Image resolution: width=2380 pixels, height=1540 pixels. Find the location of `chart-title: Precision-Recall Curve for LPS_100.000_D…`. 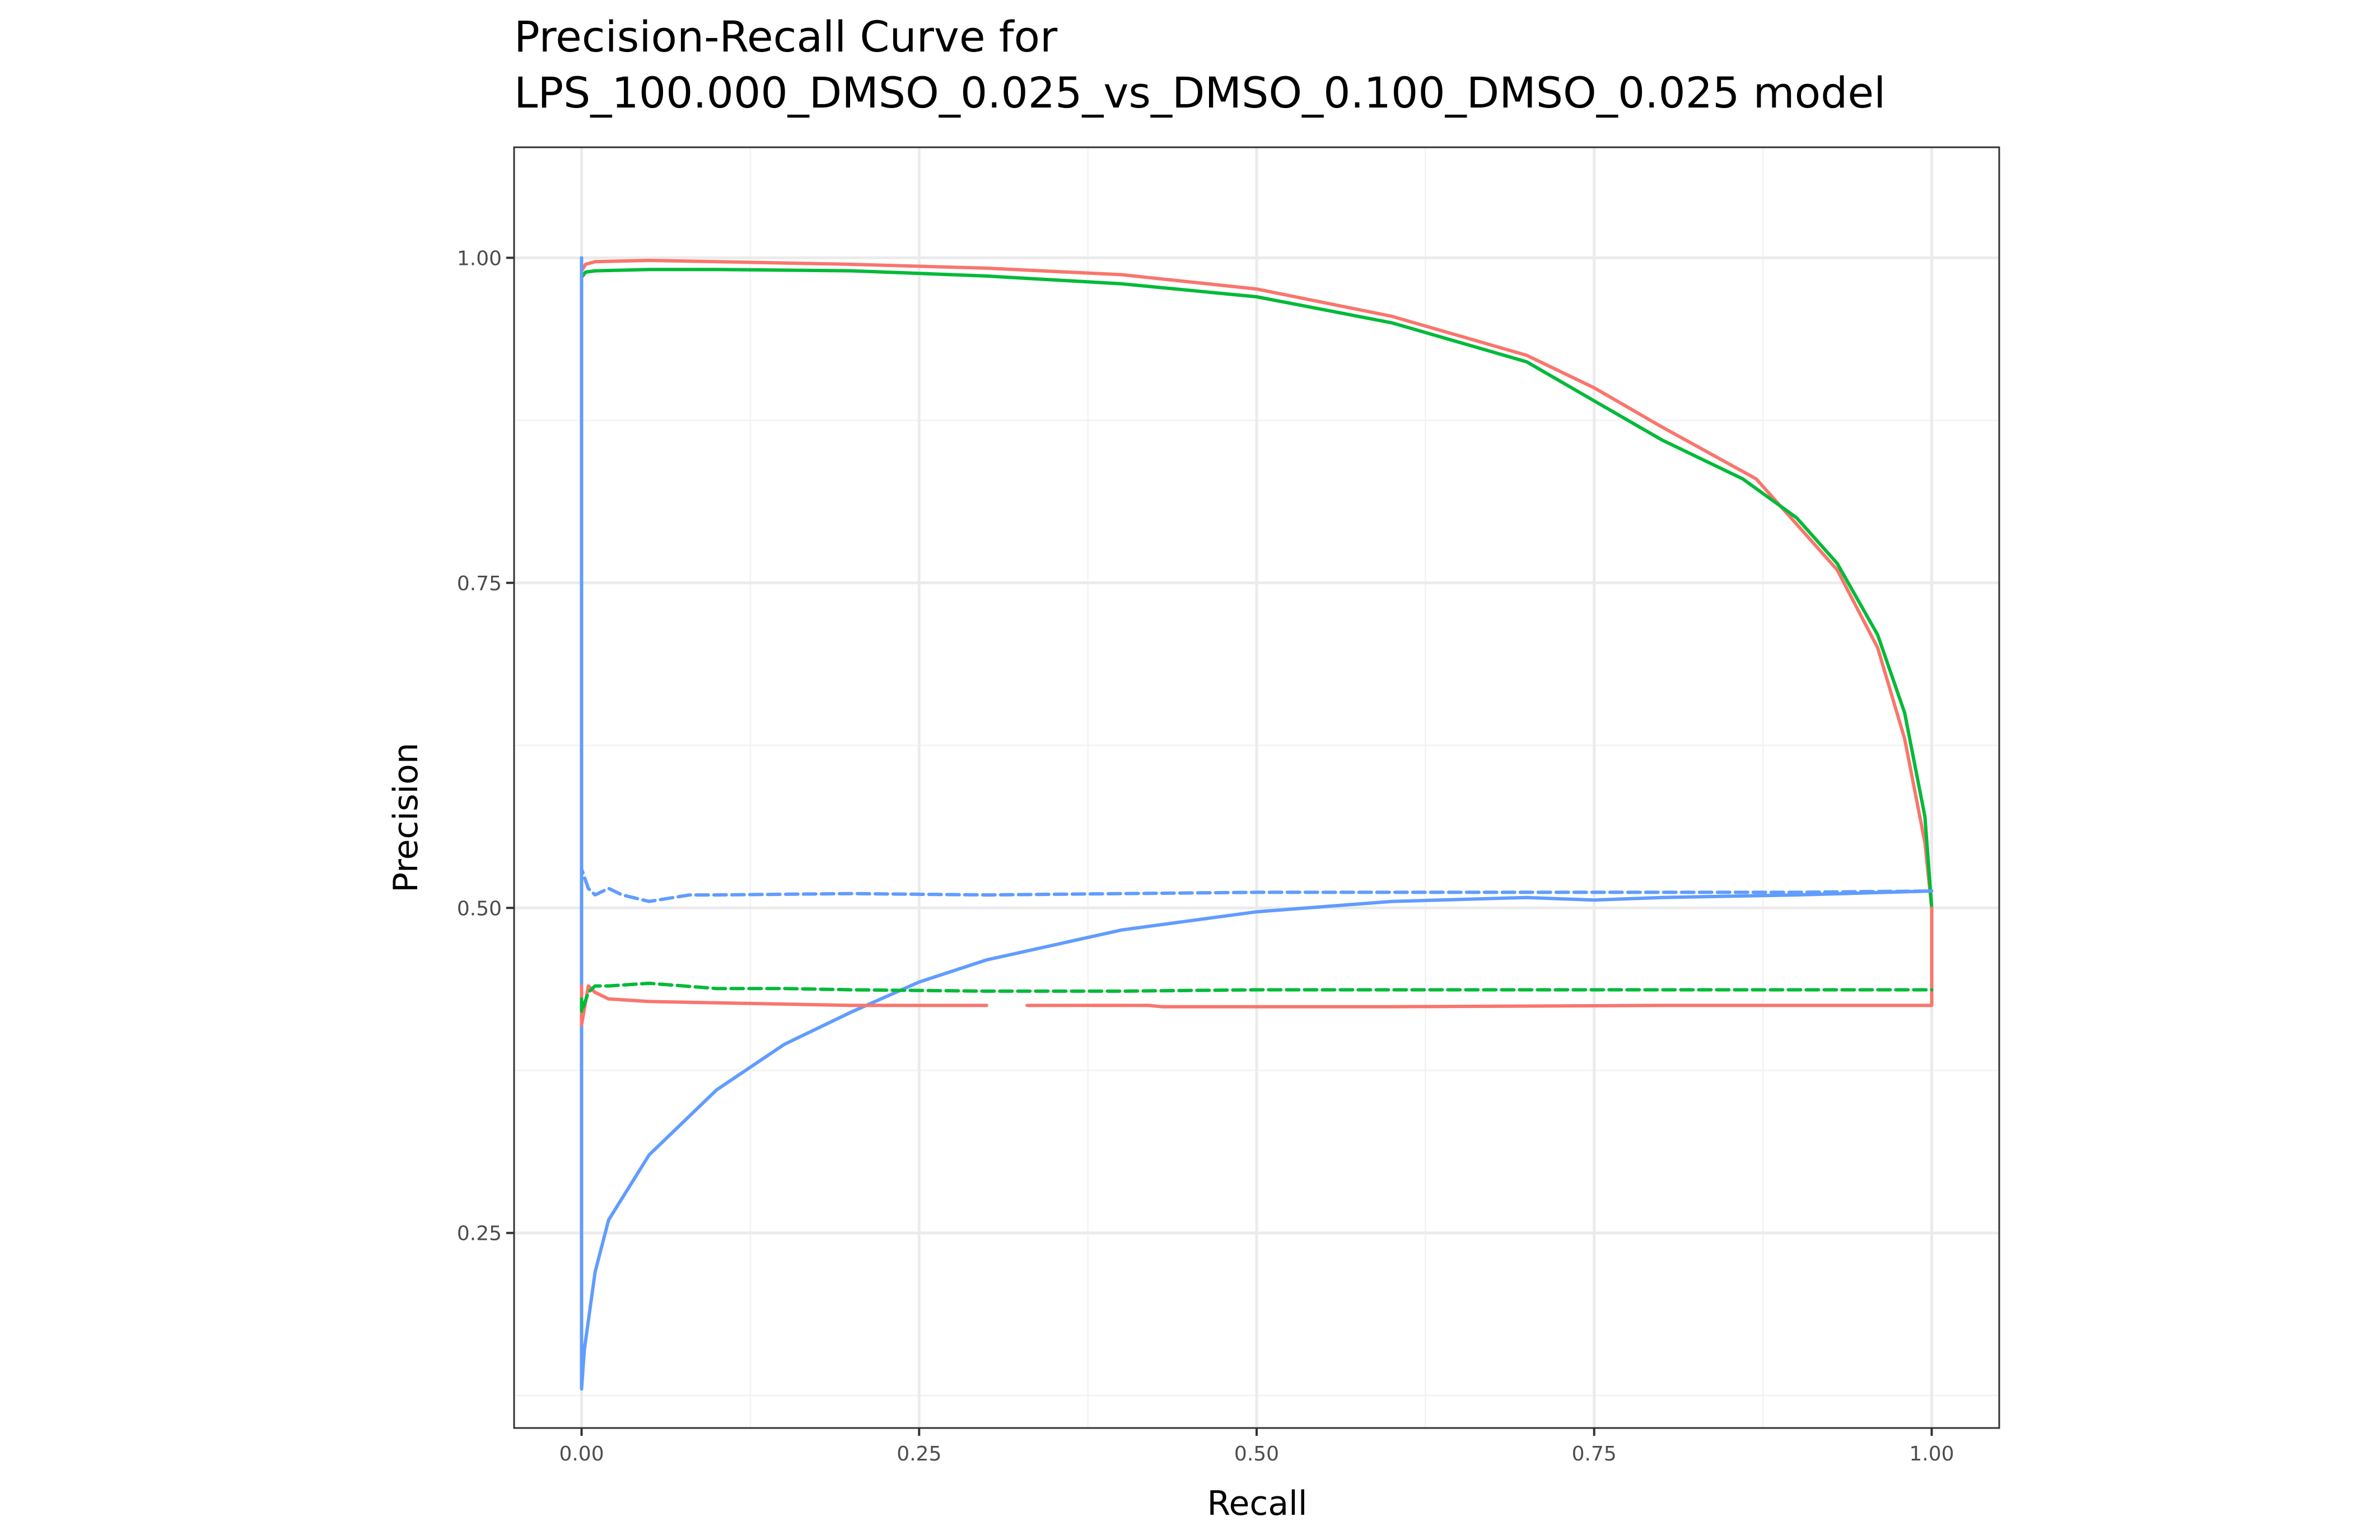

chart-title: Precision-Recall Curve for LPS_100.000_D… is located at coordinates (1200, 65).